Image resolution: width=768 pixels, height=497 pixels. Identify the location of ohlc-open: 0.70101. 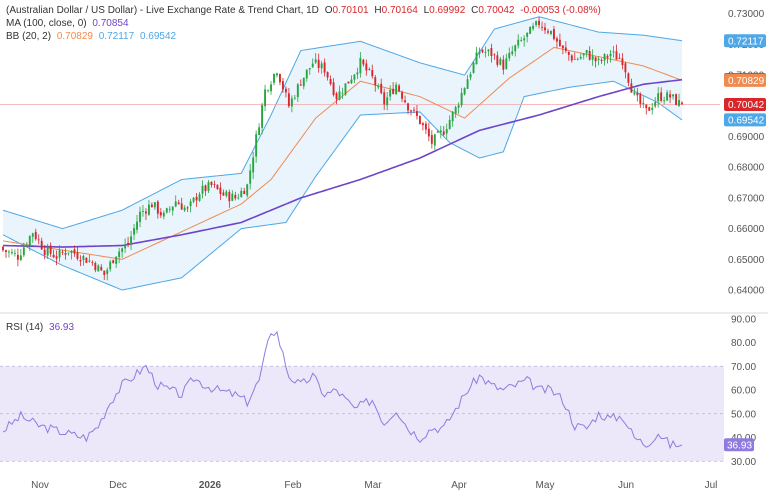
(350, 10).